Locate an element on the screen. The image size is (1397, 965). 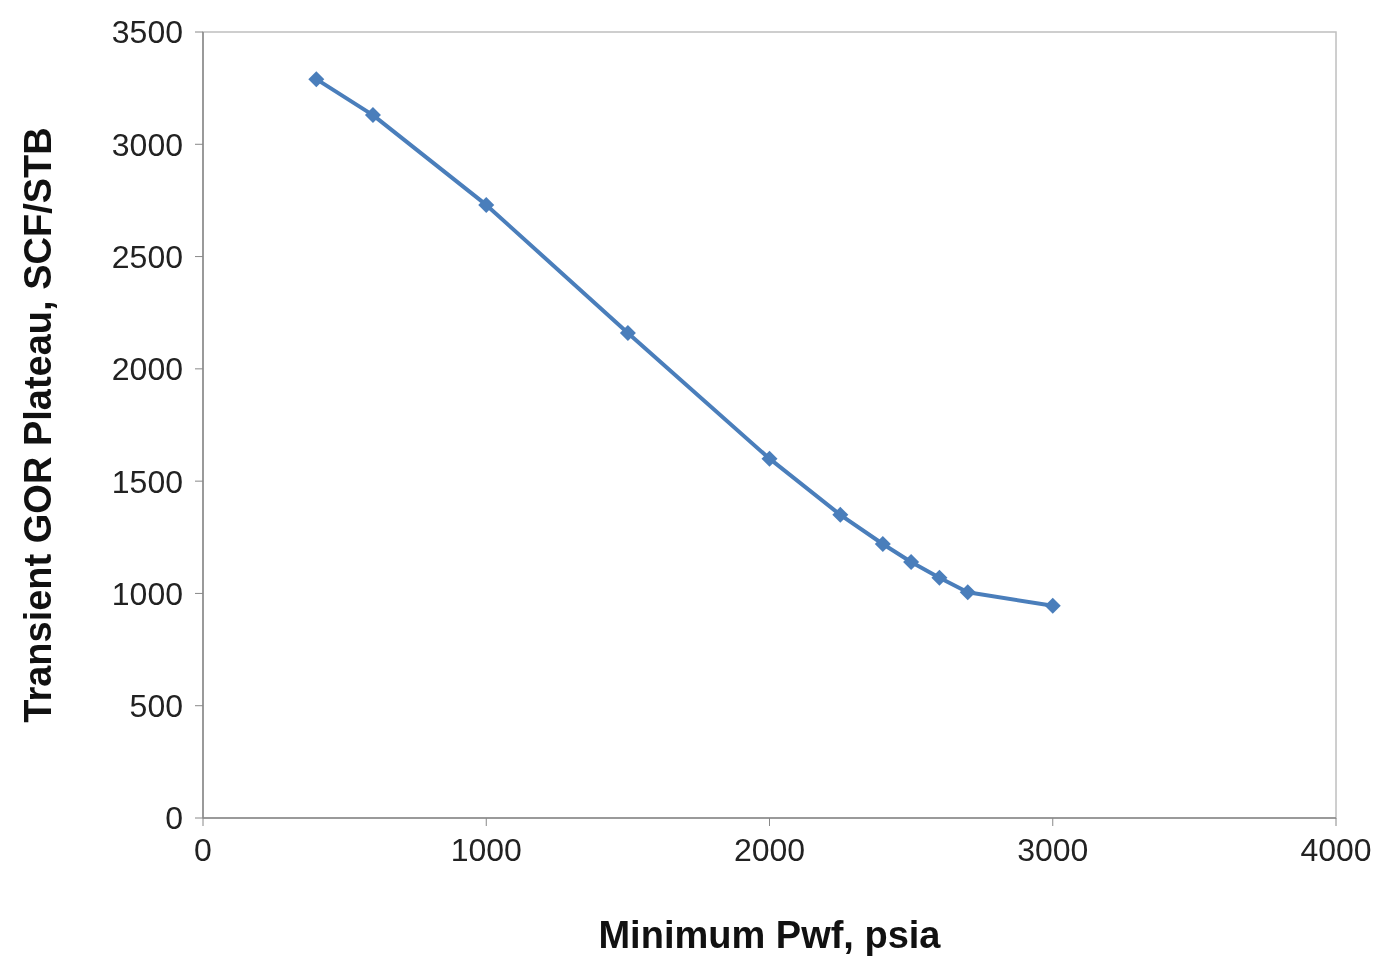
x-axis-title: Minimum Pwf, psia is located at coordinates (770, 935).